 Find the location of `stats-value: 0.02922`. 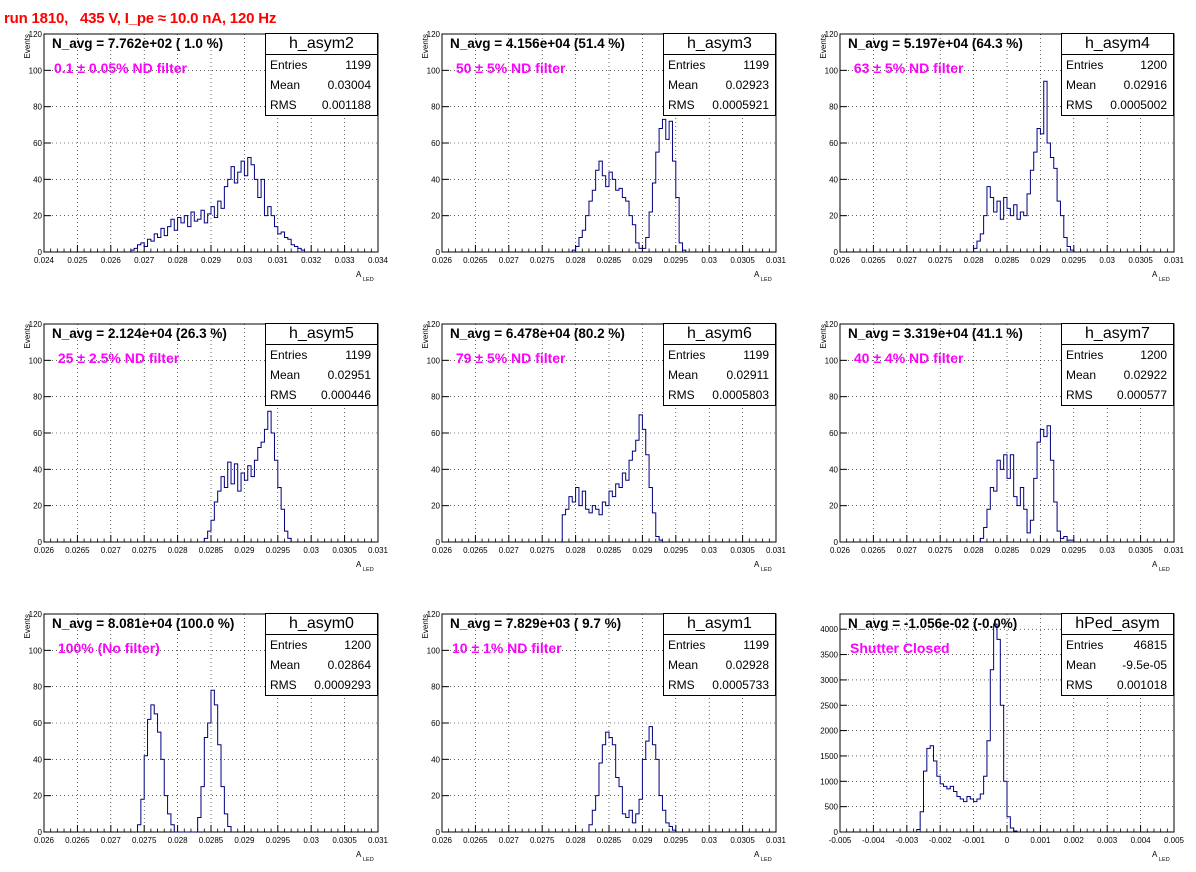

stats-value: 0.02922 is located at coordinates (1145, 375).